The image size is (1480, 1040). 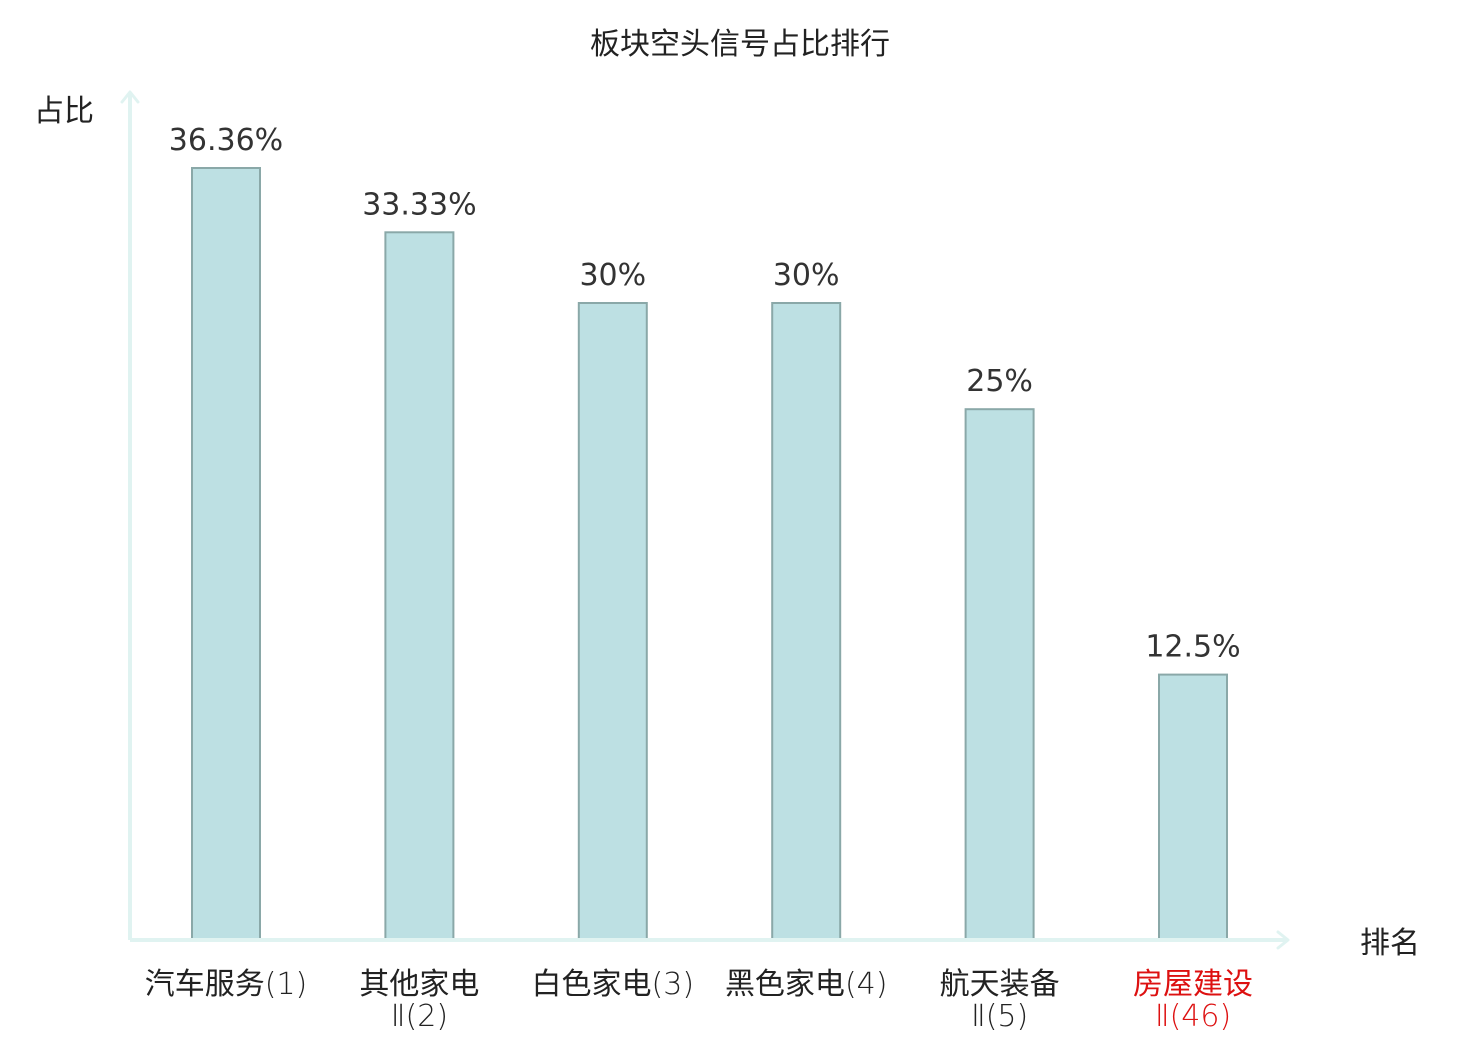 I want to click on x-tick-name: 其他家电, so click(x=419, y=984).